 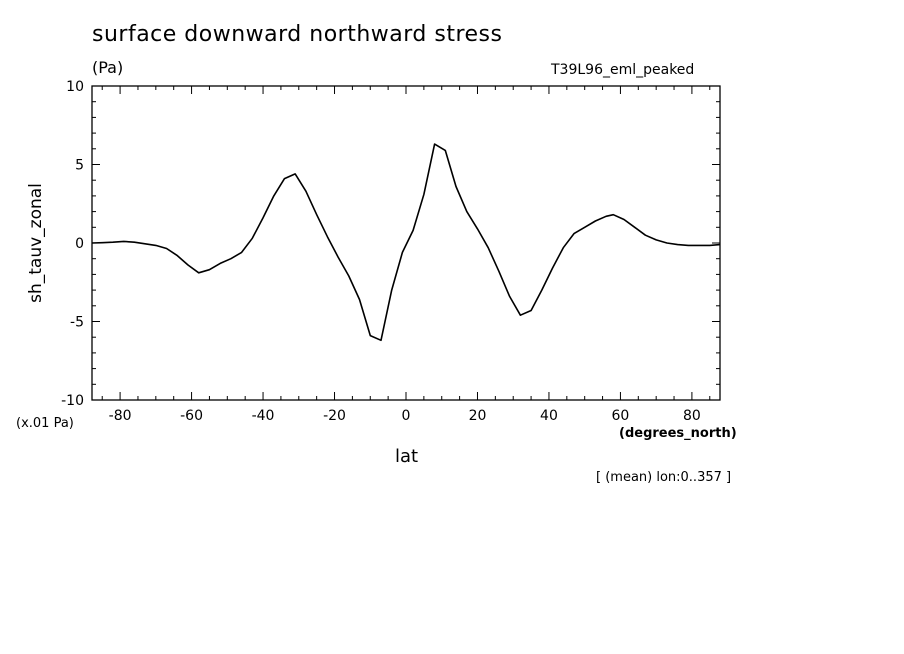 I want to click on y-tick-label: -10, so click(x=72, y=401).